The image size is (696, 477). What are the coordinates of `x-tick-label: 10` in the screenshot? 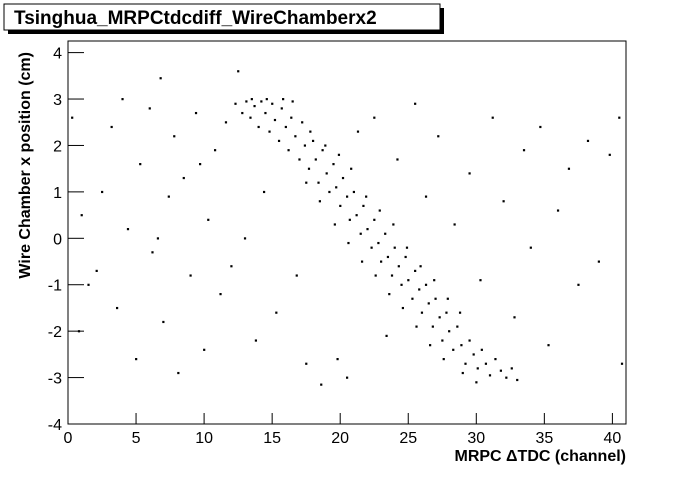 It's located at (204, 438).